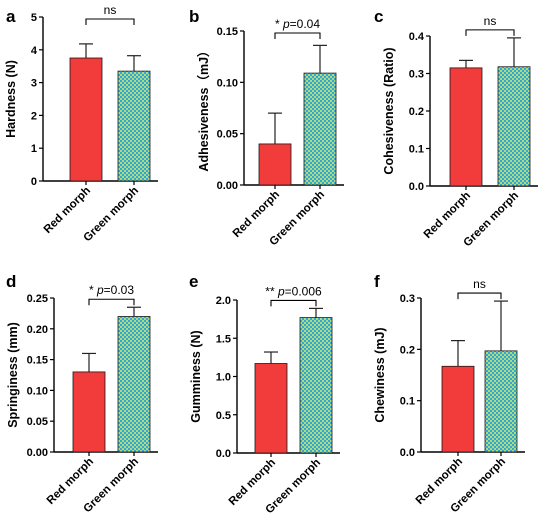 The height and width of the screenshot is (523, 550). What do you see at coordinates (297, 24) in the screenshot?
I see `significance-label: * p=0.04` at bounding box center [297, 24].